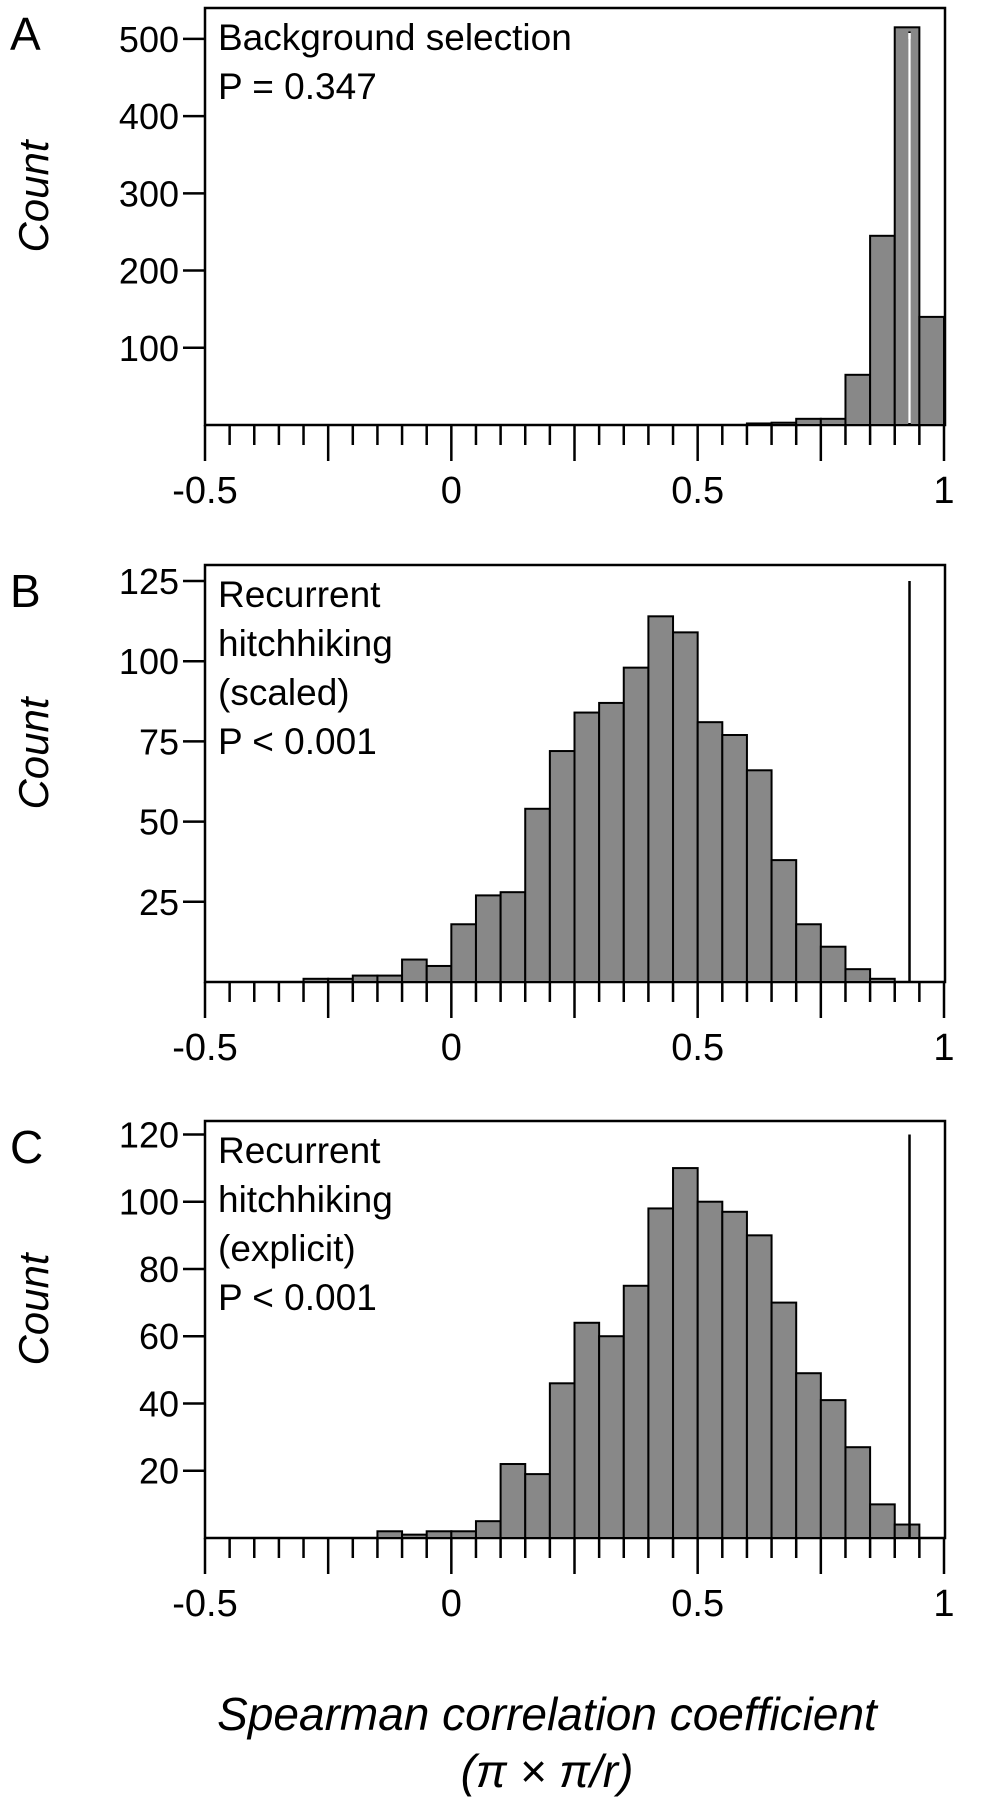 Image resolution: width=984 pixels, height=1800 pixels. Describe the element at coordinates (451, 1048) in the screenshot. I see `x-tick-label-b-1: 0` at that location.